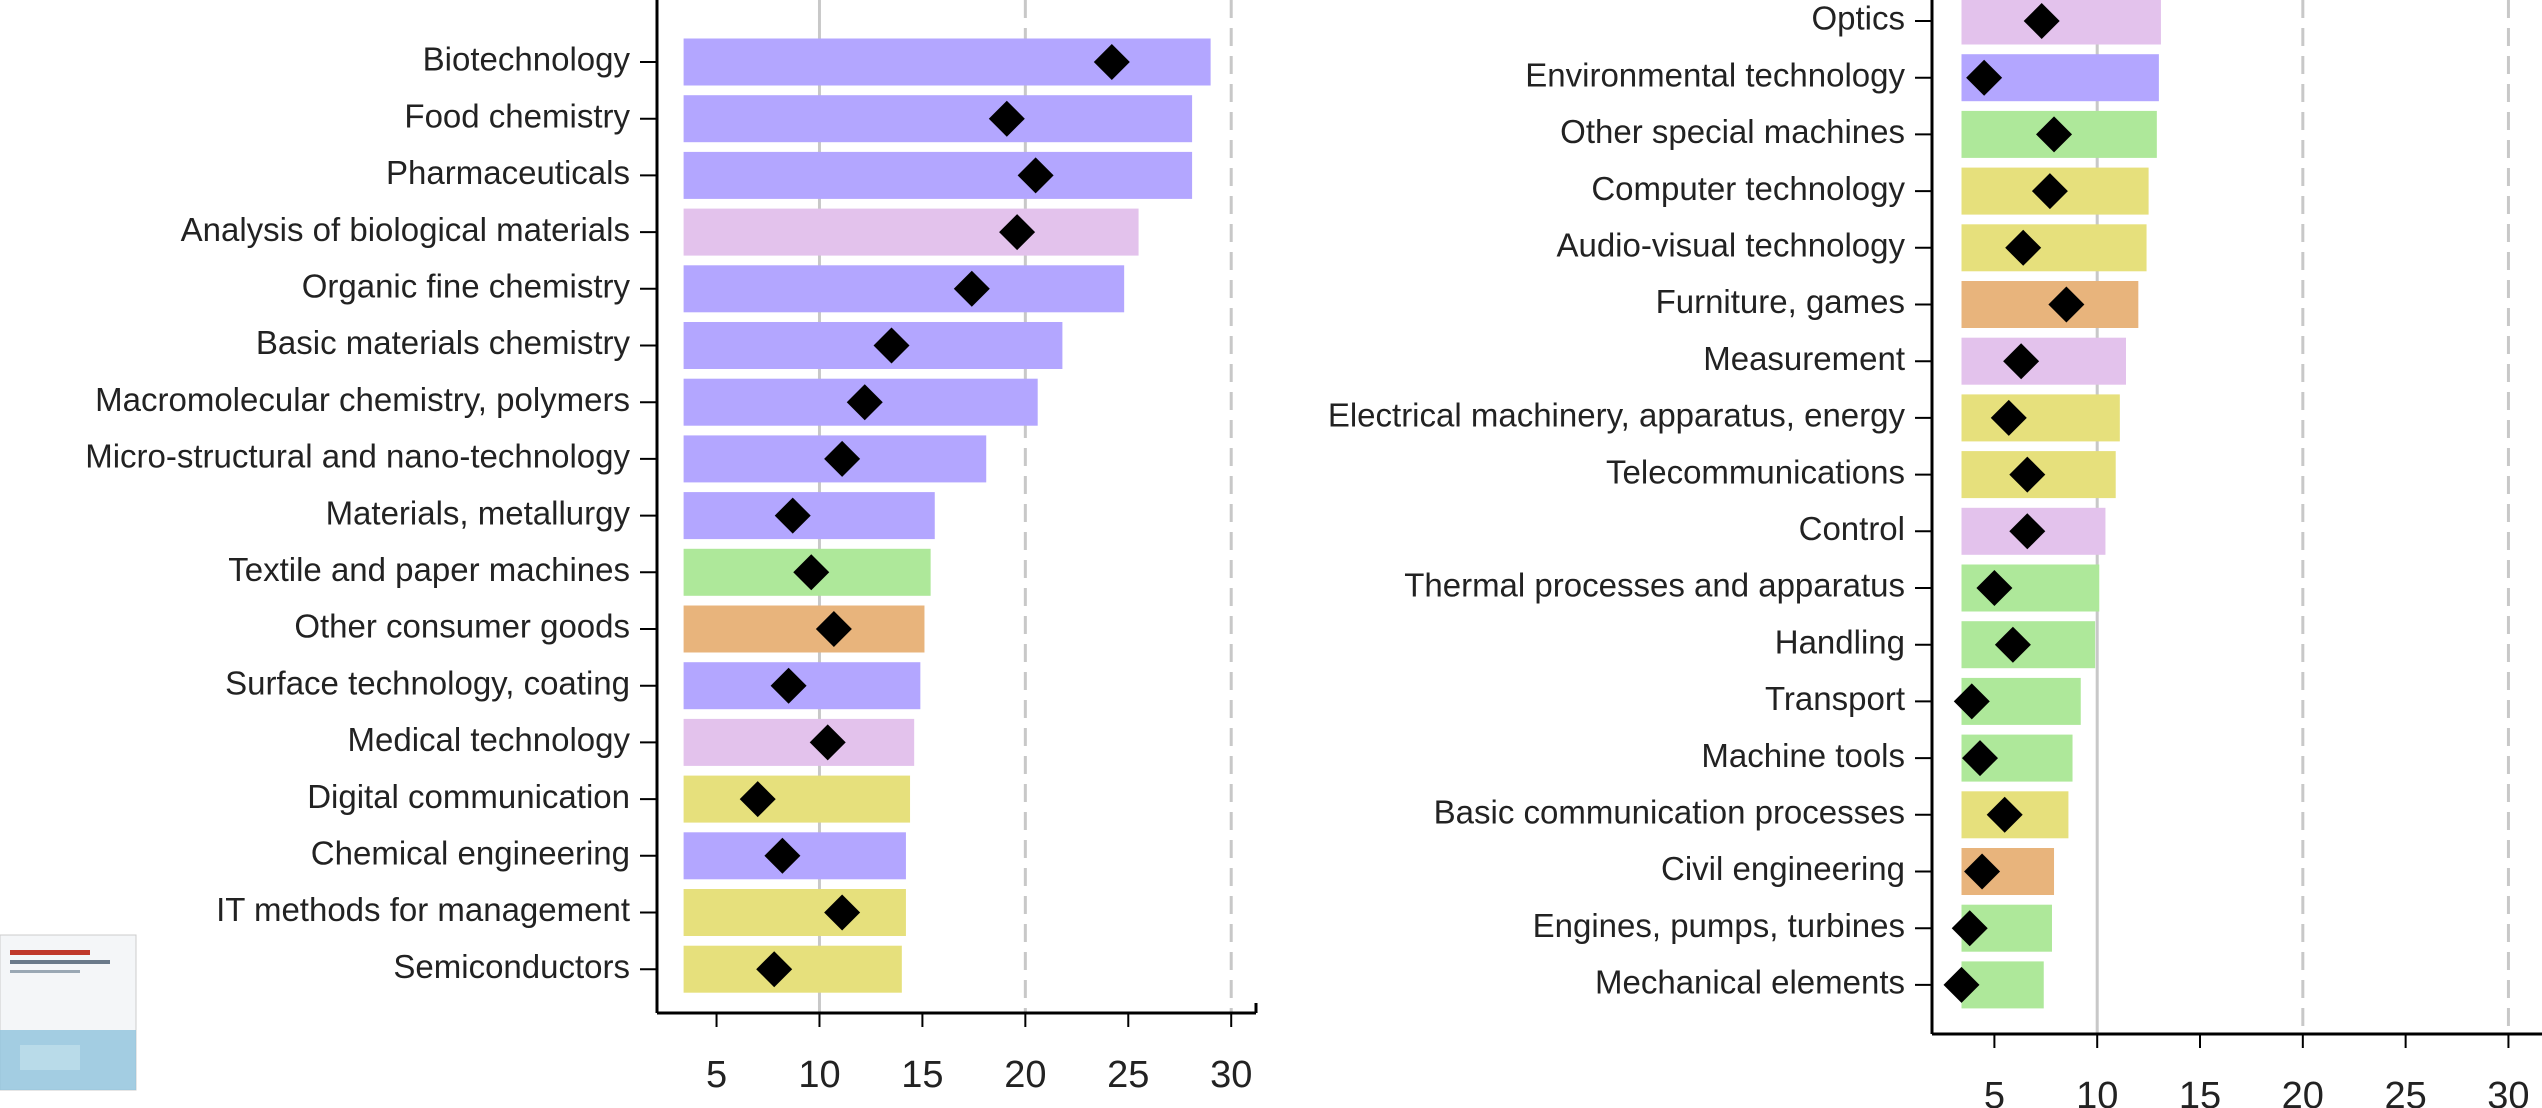  I want to click on y-tick-label: Other special machines, so click(1732, 131).